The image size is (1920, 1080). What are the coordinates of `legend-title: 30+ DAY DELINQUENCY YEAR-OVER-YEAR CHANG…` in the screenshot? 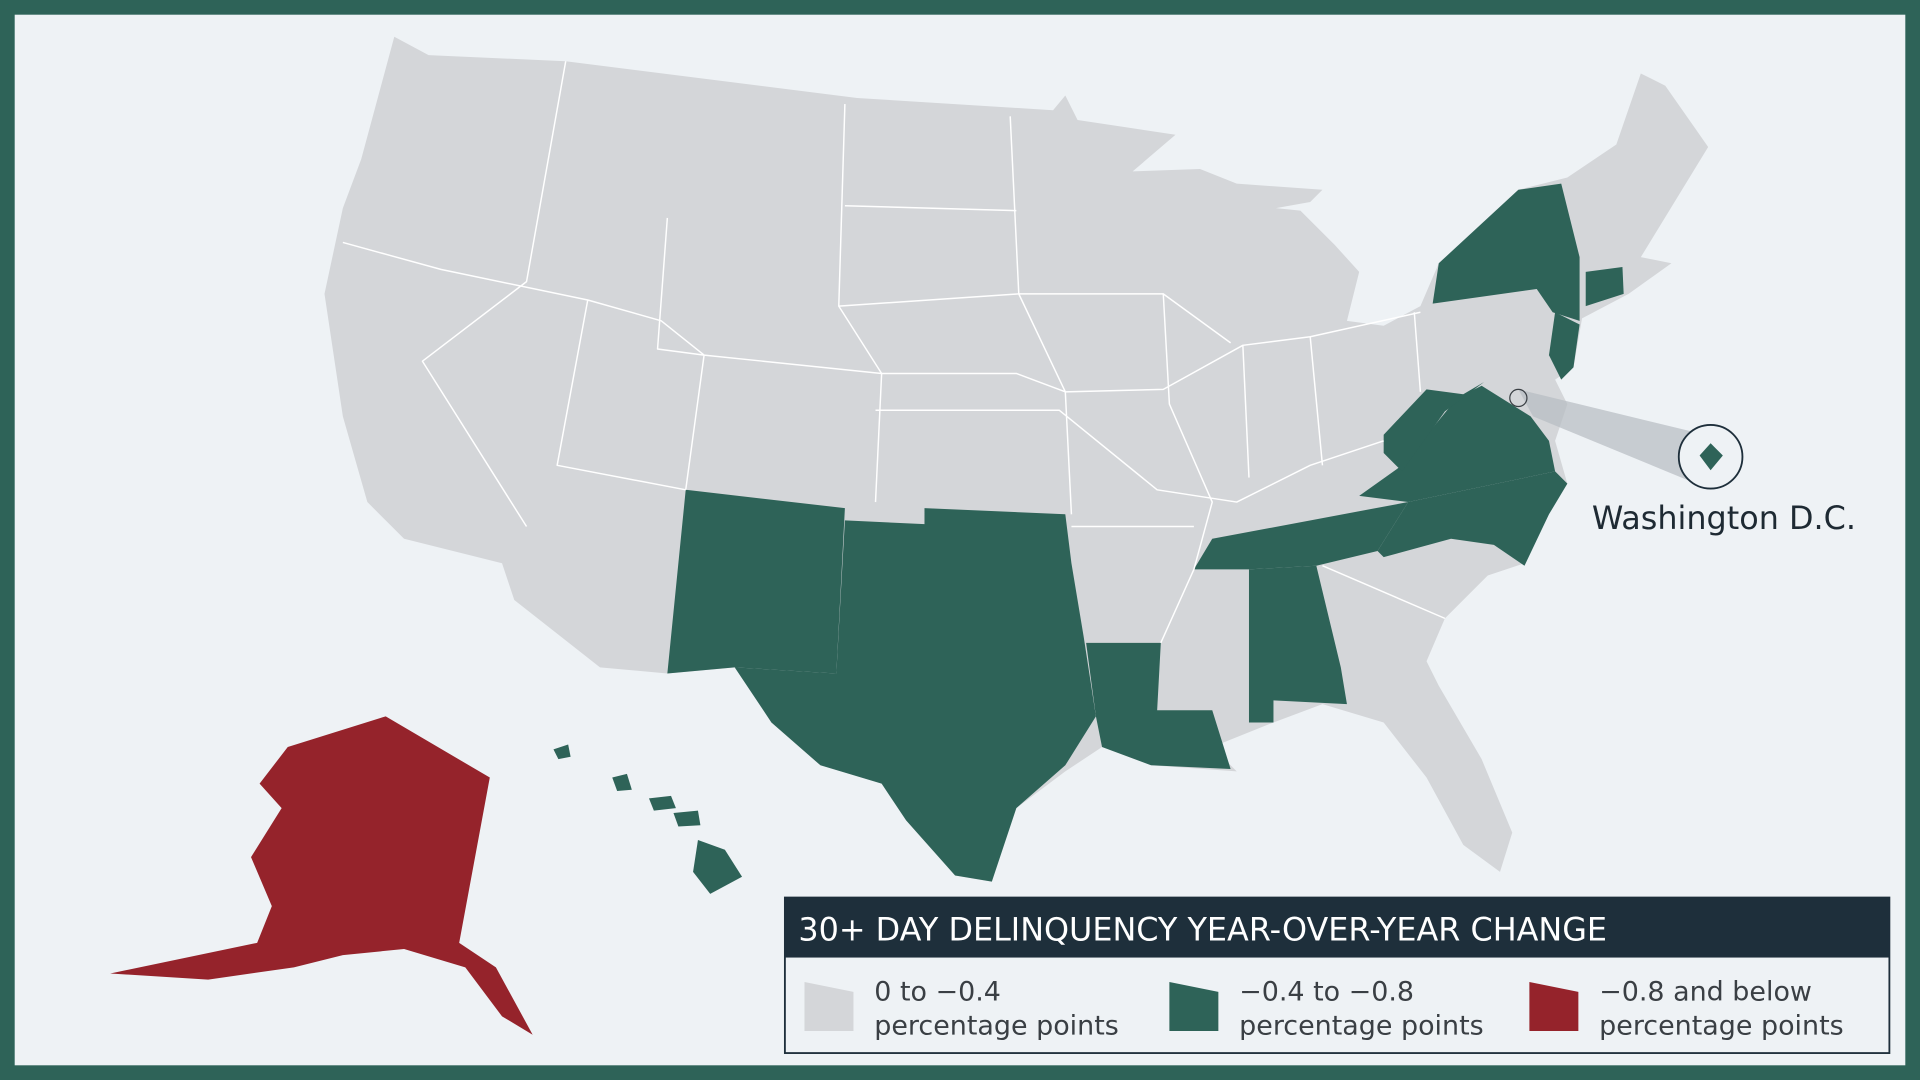 It's located at (1202, 929).